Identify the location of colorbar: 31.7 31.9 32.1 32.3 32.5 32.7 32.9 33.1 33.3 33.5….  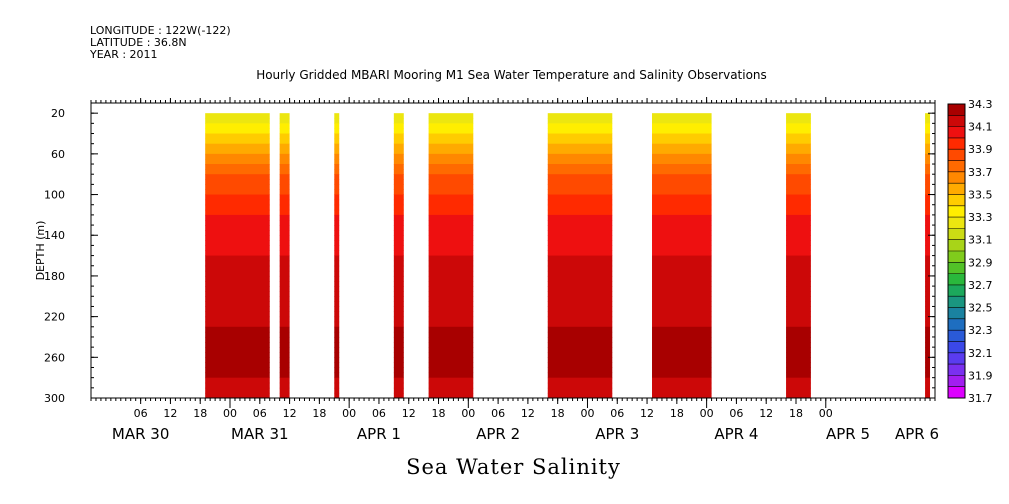
(970, 251).